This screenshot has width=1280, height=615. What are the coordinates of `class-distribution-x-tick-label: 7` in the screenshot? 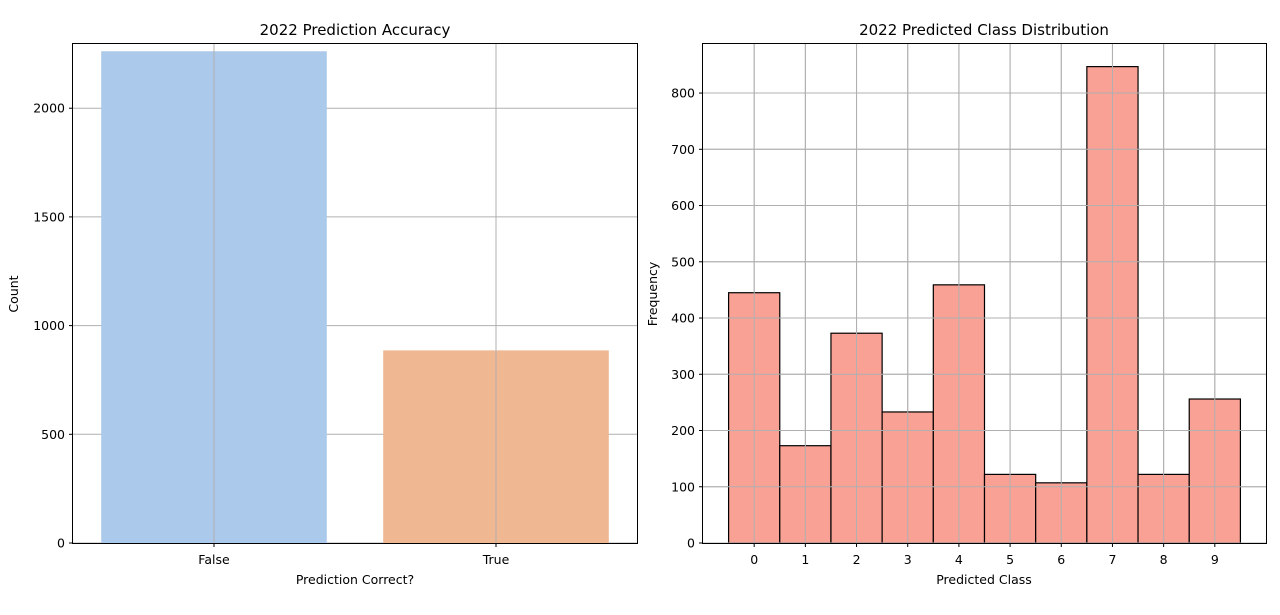 It's located at (1112, 559).